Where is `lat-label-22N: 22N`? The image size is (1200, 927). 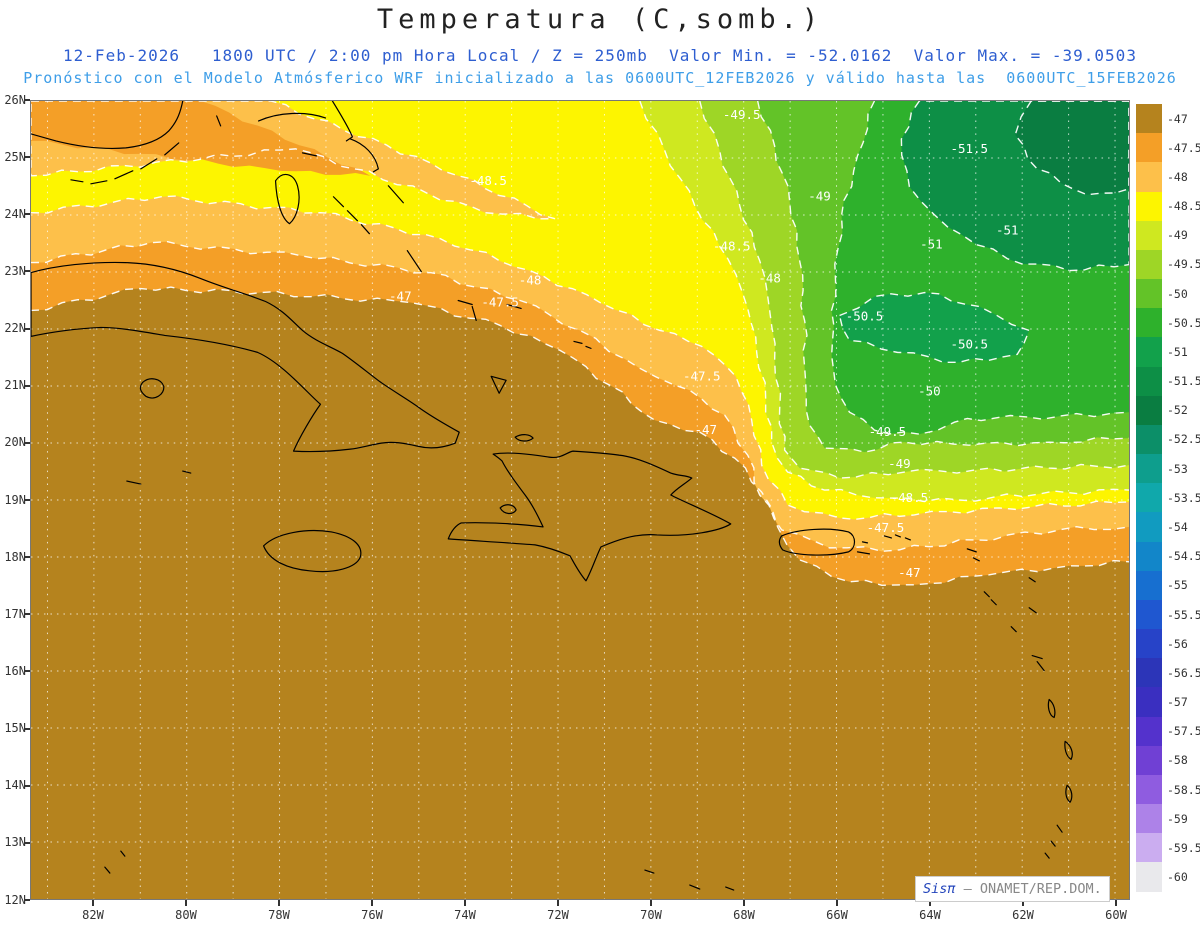
lat-label-22N: 22N is located at coordinates (15, 328).